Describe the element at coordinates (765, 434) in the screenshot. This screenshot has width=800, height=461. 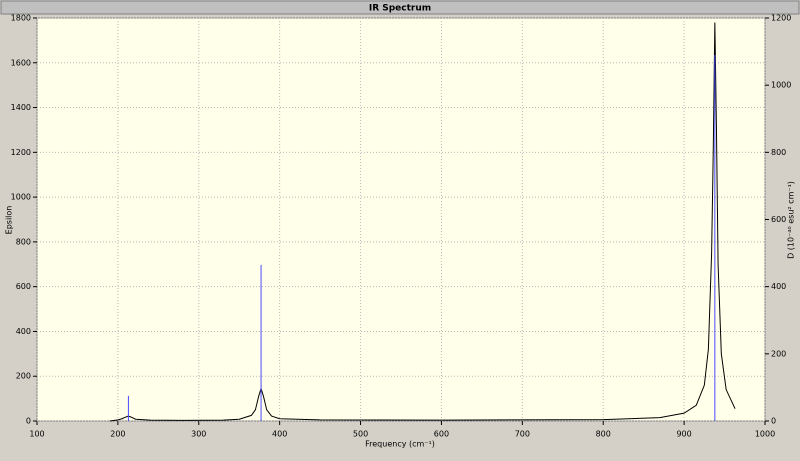
I see `x-tick-label: 1000` at that location.